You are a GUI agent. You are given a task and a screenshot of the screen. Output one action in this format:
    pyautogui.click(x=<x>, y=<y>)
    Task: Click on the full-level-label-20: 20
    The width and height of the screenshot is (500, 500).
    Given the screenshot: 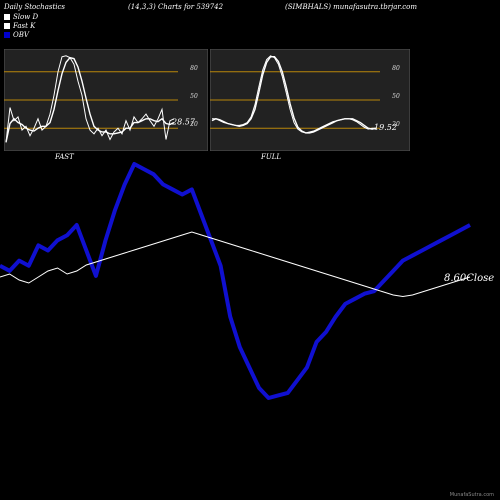 What is the action you would take?
    pyautogui.click(x=395, y=124)
    